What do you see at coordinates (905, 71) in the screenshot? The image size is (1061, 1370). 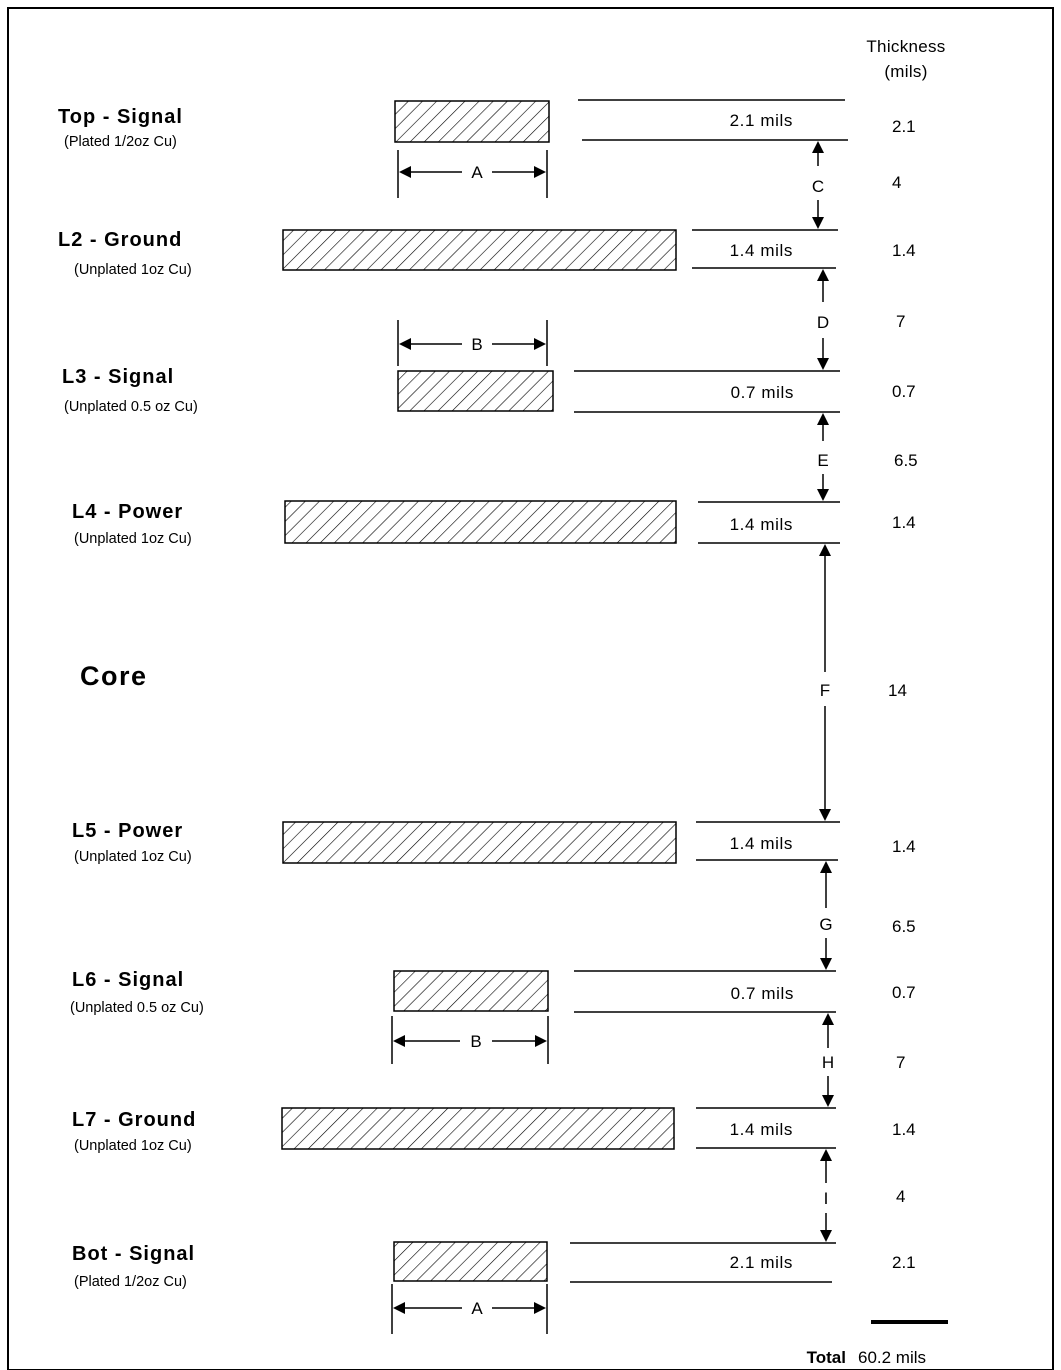 I see `thickness-header-line2: (mils)` at bounding box center [905, 71].